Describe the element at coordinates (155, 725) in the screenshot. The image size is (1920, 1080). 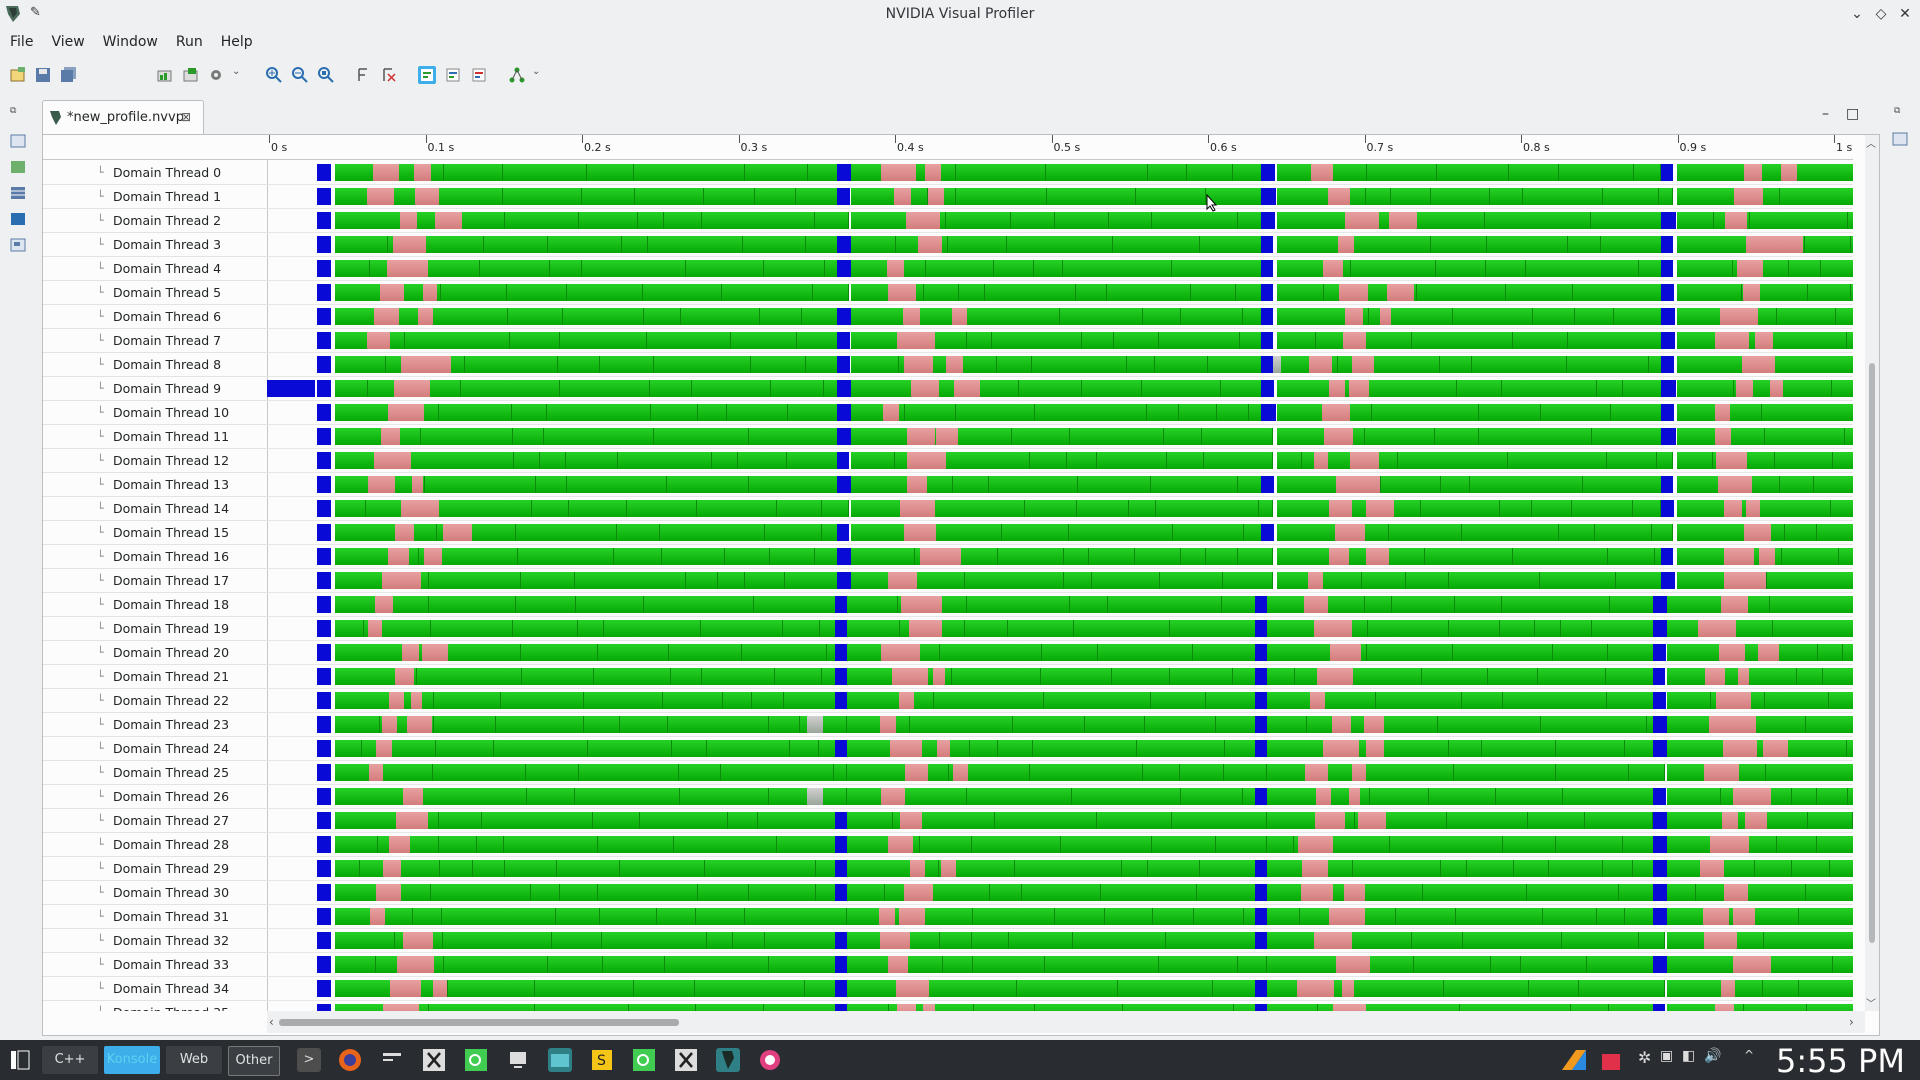
I see `thread-row-label: └ Domain Thread 23` at that location.